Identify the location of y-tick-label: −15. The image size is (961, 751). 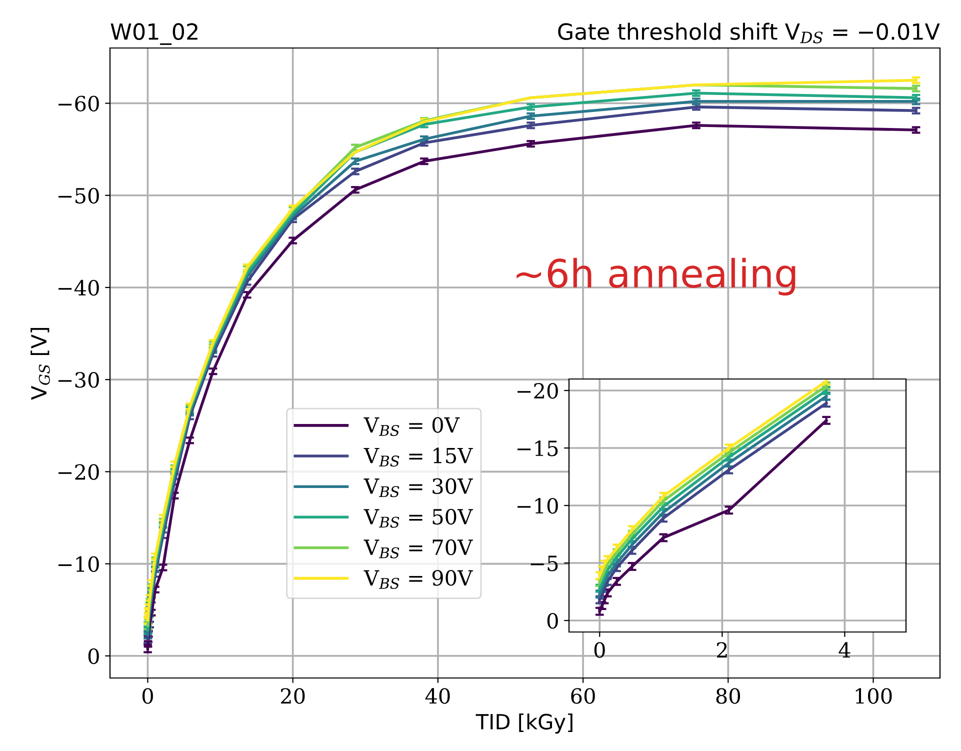
(538, 448).